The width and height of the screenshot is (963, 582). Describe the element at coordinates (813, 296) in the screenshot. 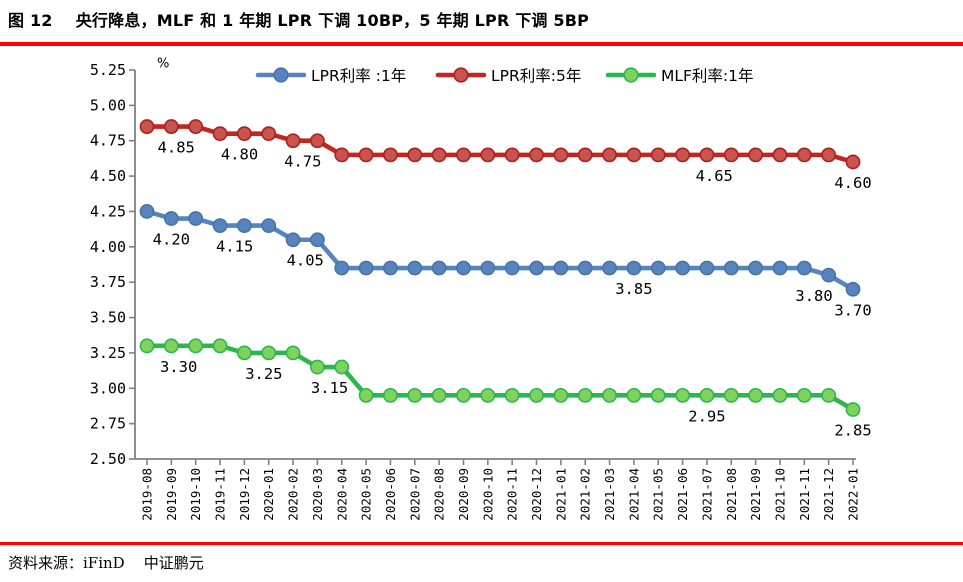

I see `data-label: 3.80` at that location.